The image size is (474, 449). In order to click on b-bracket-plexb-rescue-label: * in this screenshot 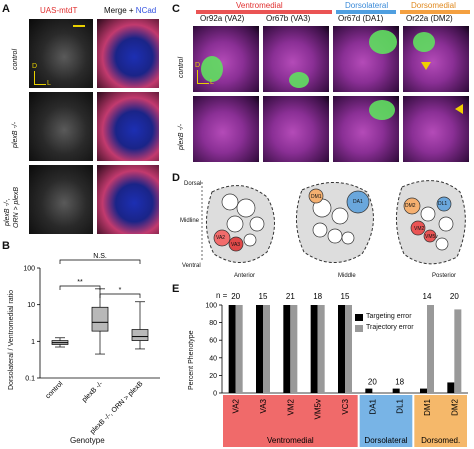, I will do `click(120, 290)`.